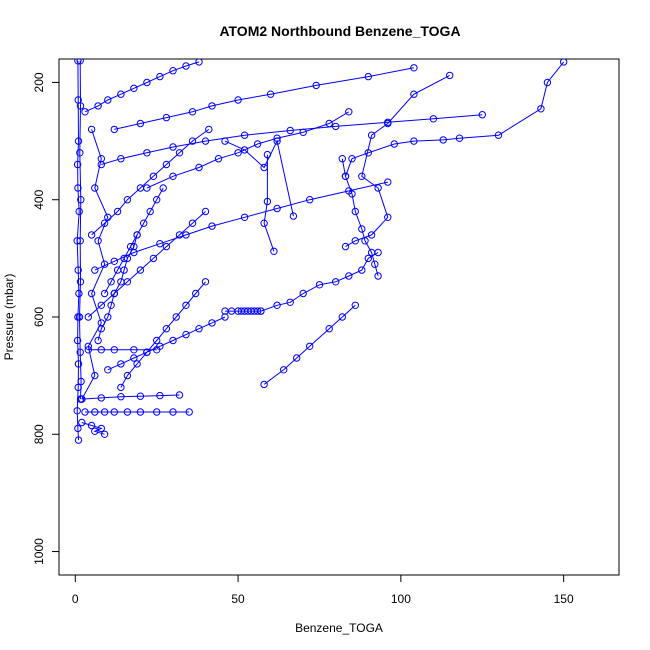  Describe the element at coordinates (39, 82) in the screenshot. I see `y-tick-label: 200` at that location.